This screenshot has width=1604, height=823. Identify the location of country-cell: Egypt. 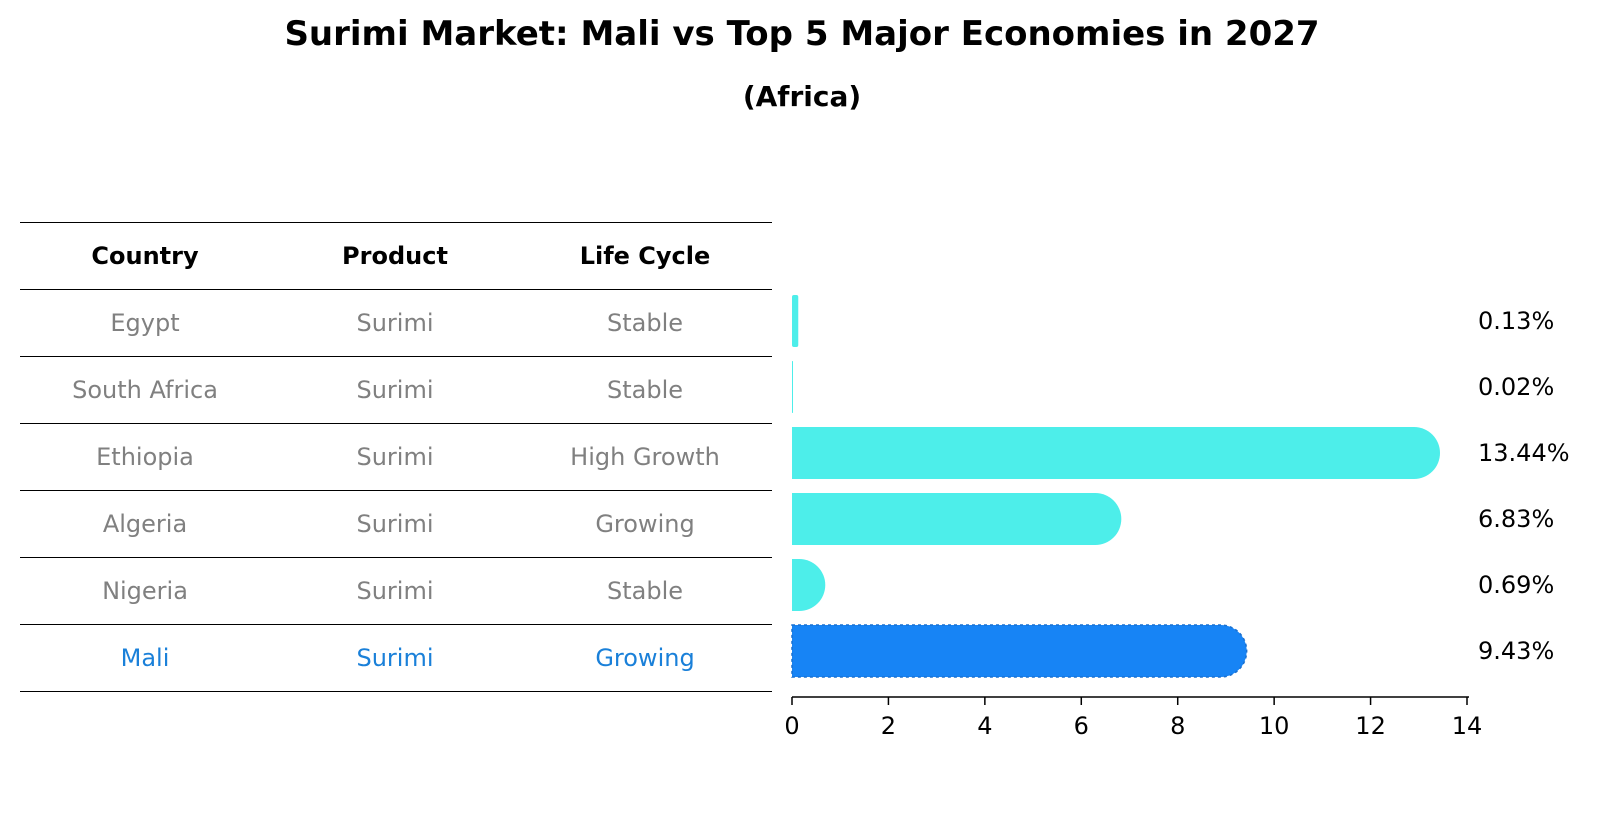
(145, 323).